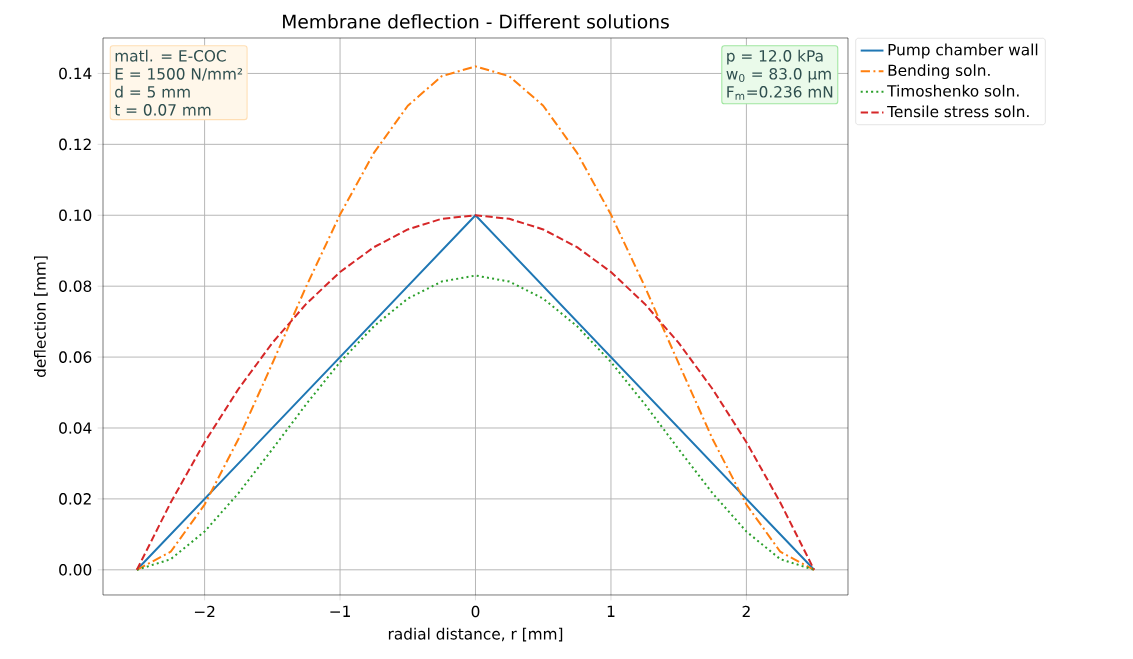 The width and height of the screenshot is (1133, 659). Describe the element at coordinates (75, 73) in the screenshot. I see `y-tick-label: 0.14` at that location.